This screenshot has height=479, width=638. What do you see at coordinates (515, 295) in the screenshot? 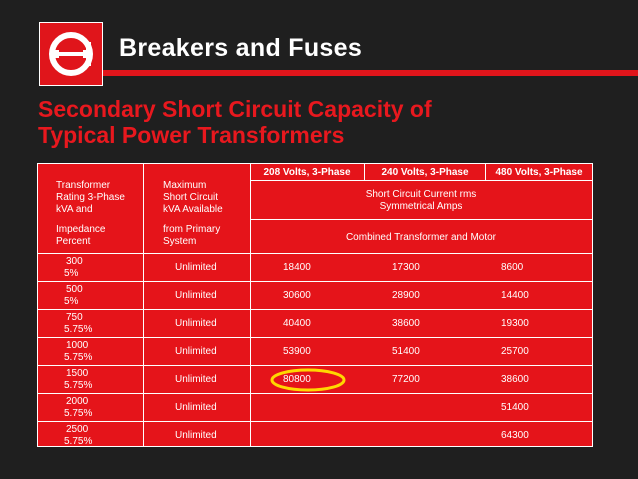
I see `current-480-cell: 14400` at bounding box center [515, 295].